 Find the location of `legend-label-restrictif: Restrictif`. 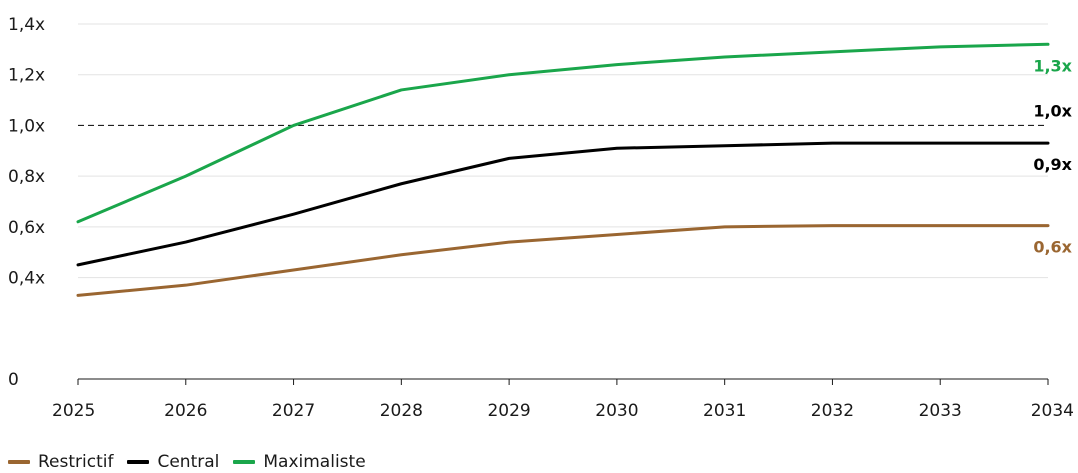

legend-label-restrictif: Restrictif is located at coordinates (76, 462).